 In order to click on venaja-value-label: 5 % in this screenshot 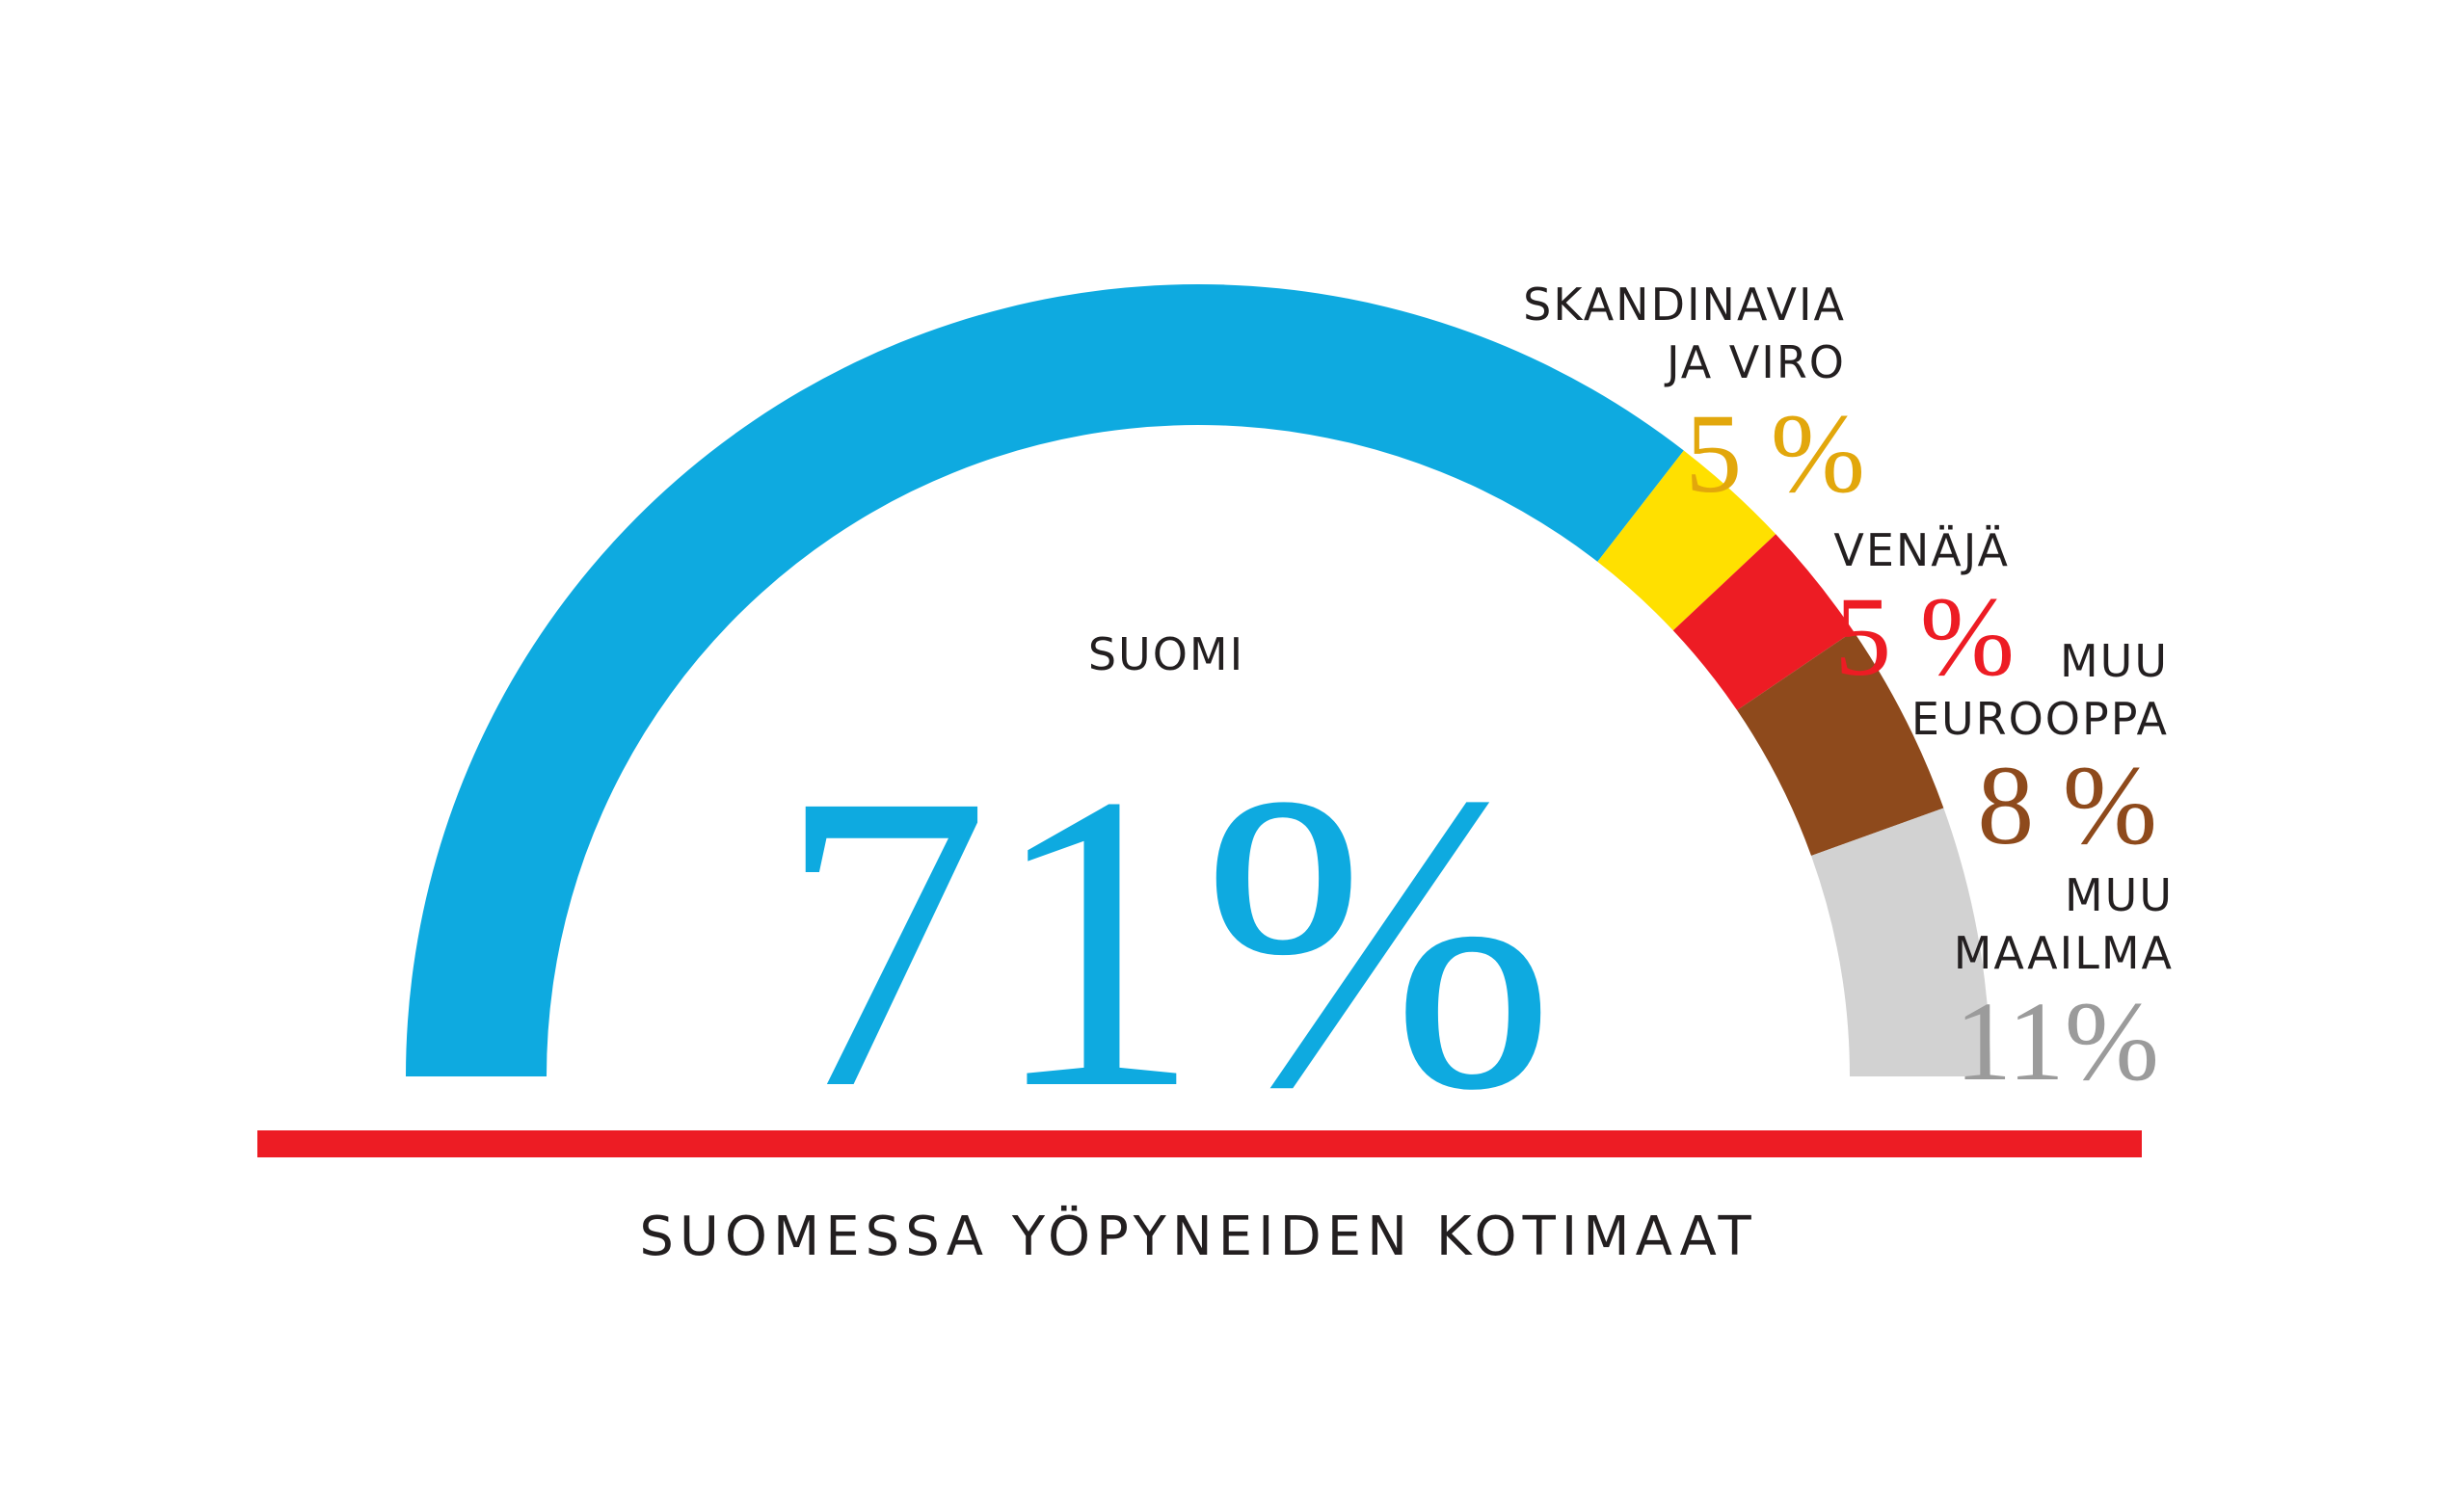, I will do `click(1924, 637)`.